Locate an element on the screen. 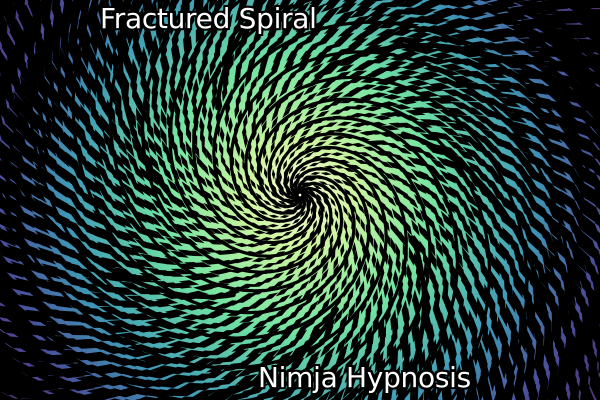  artwork-title: Fractured Spiral is located at coordinates (208, 18).